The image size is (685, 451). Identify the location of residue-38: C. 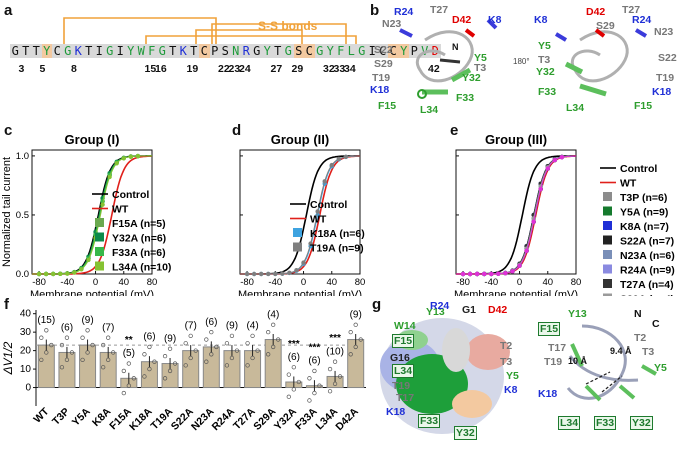
(393, 51).